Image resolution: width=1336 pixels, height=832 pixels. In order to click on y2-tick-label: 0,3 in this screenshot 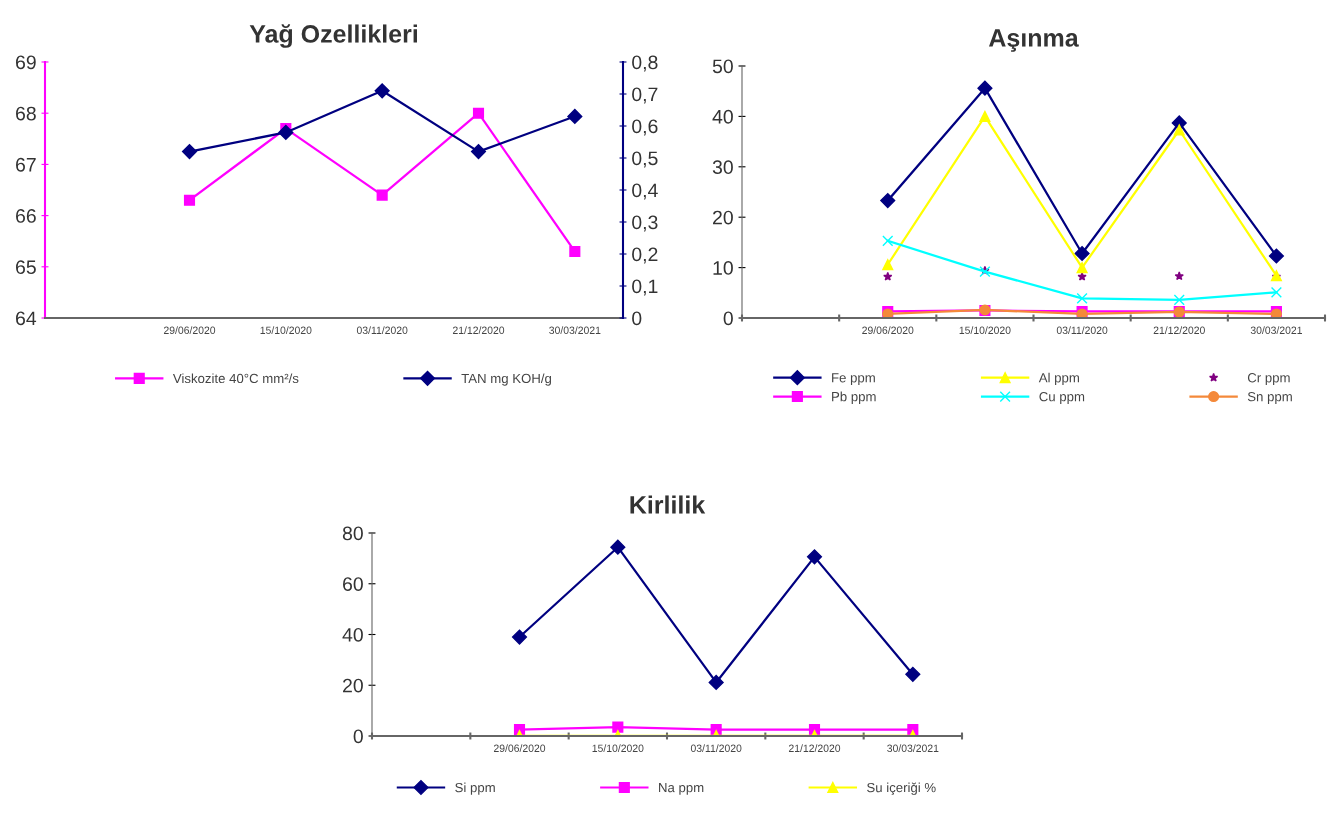, I will do `click(645, 223)`.